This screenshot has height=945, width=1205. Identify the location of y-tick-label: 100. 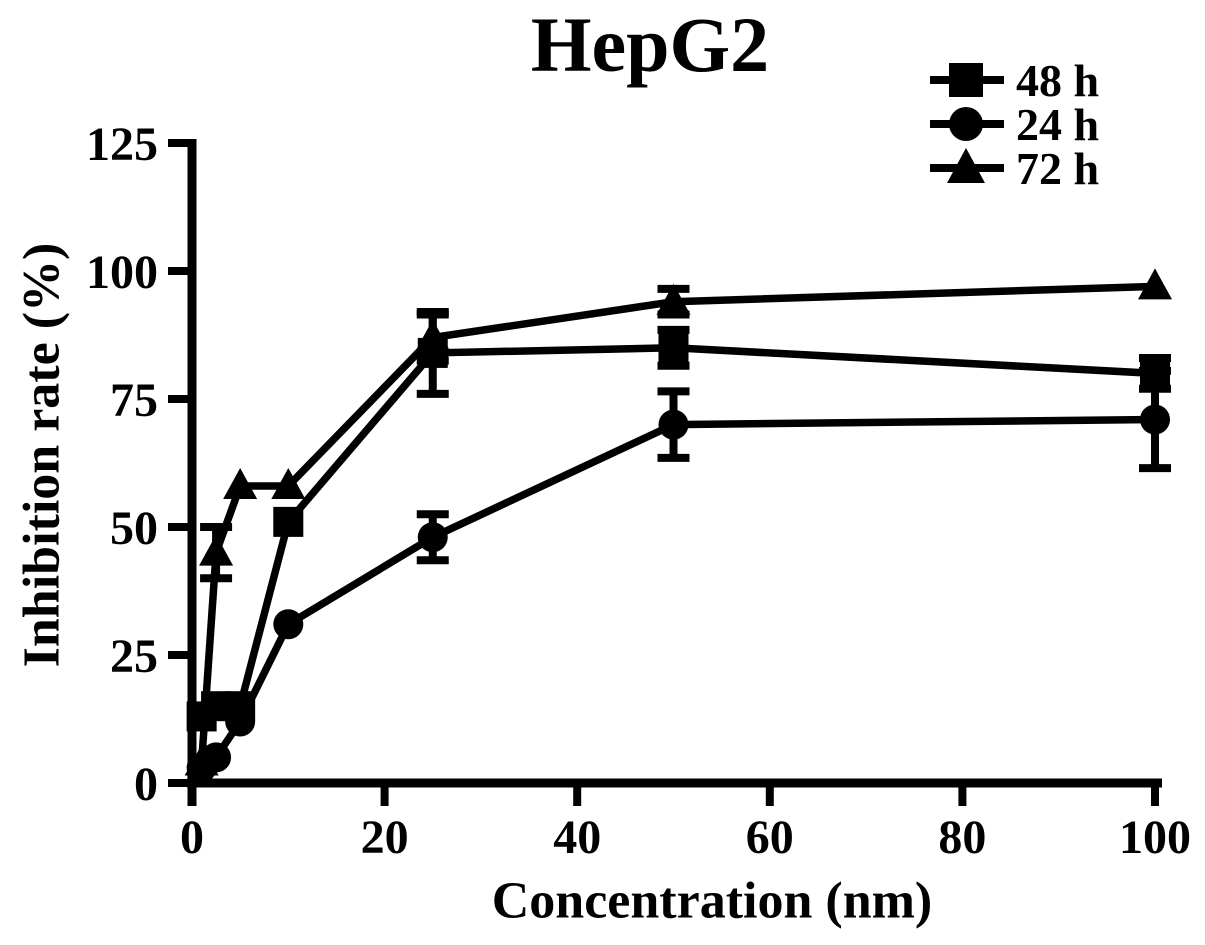
(122, 272).